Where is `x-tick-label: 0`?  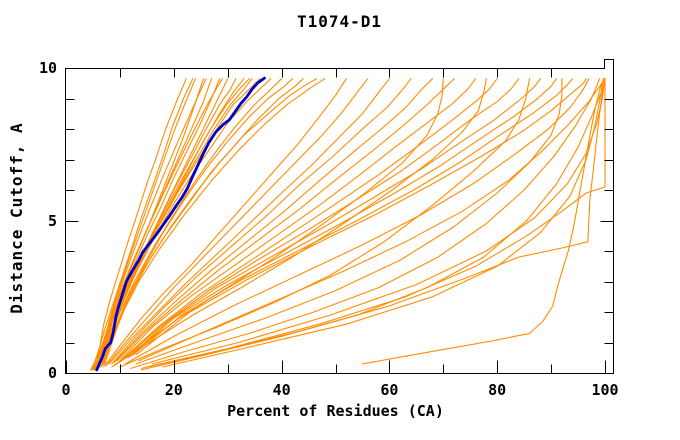
x-tick-label: 0 is located at coordinates (66, 390).